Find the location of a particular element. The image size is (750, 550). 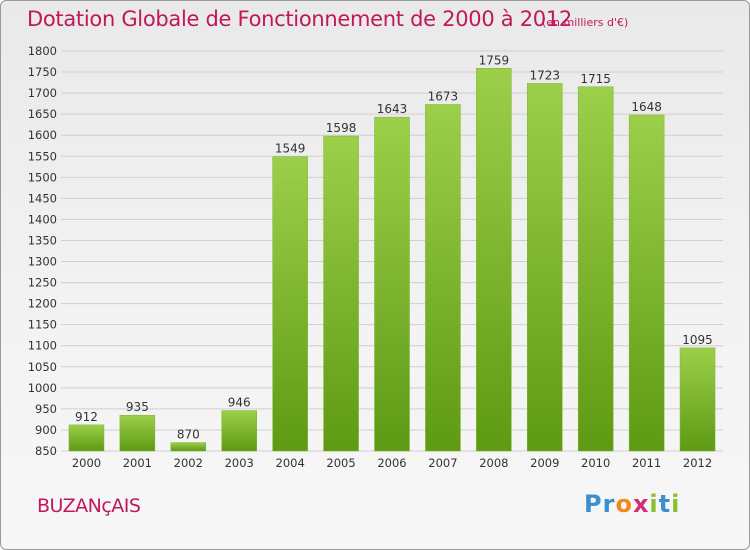

x-tick-label: 2007 is located at coordinates (442, 463).